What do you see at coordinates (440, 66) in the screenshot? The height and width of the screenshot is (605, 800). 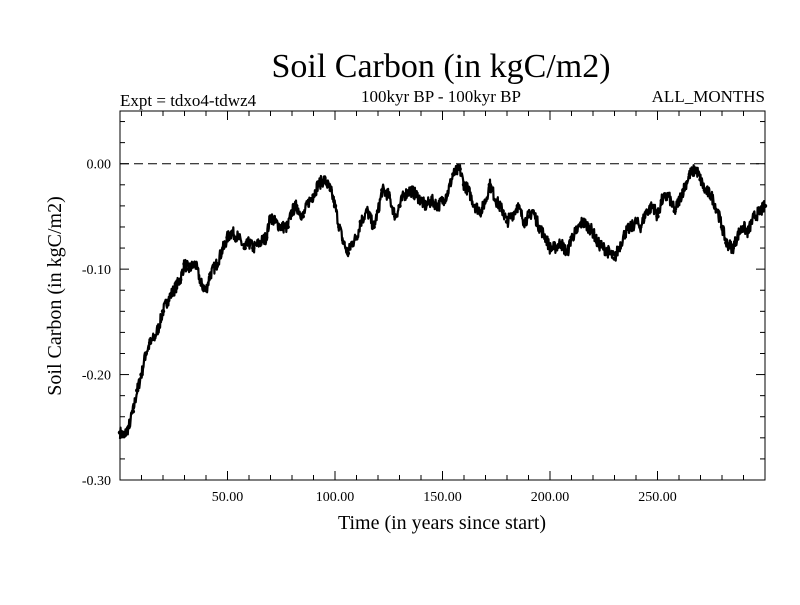 I see `chart-title: Soil Carbon (in kgC/m2)` at bounding box center [440, 66].